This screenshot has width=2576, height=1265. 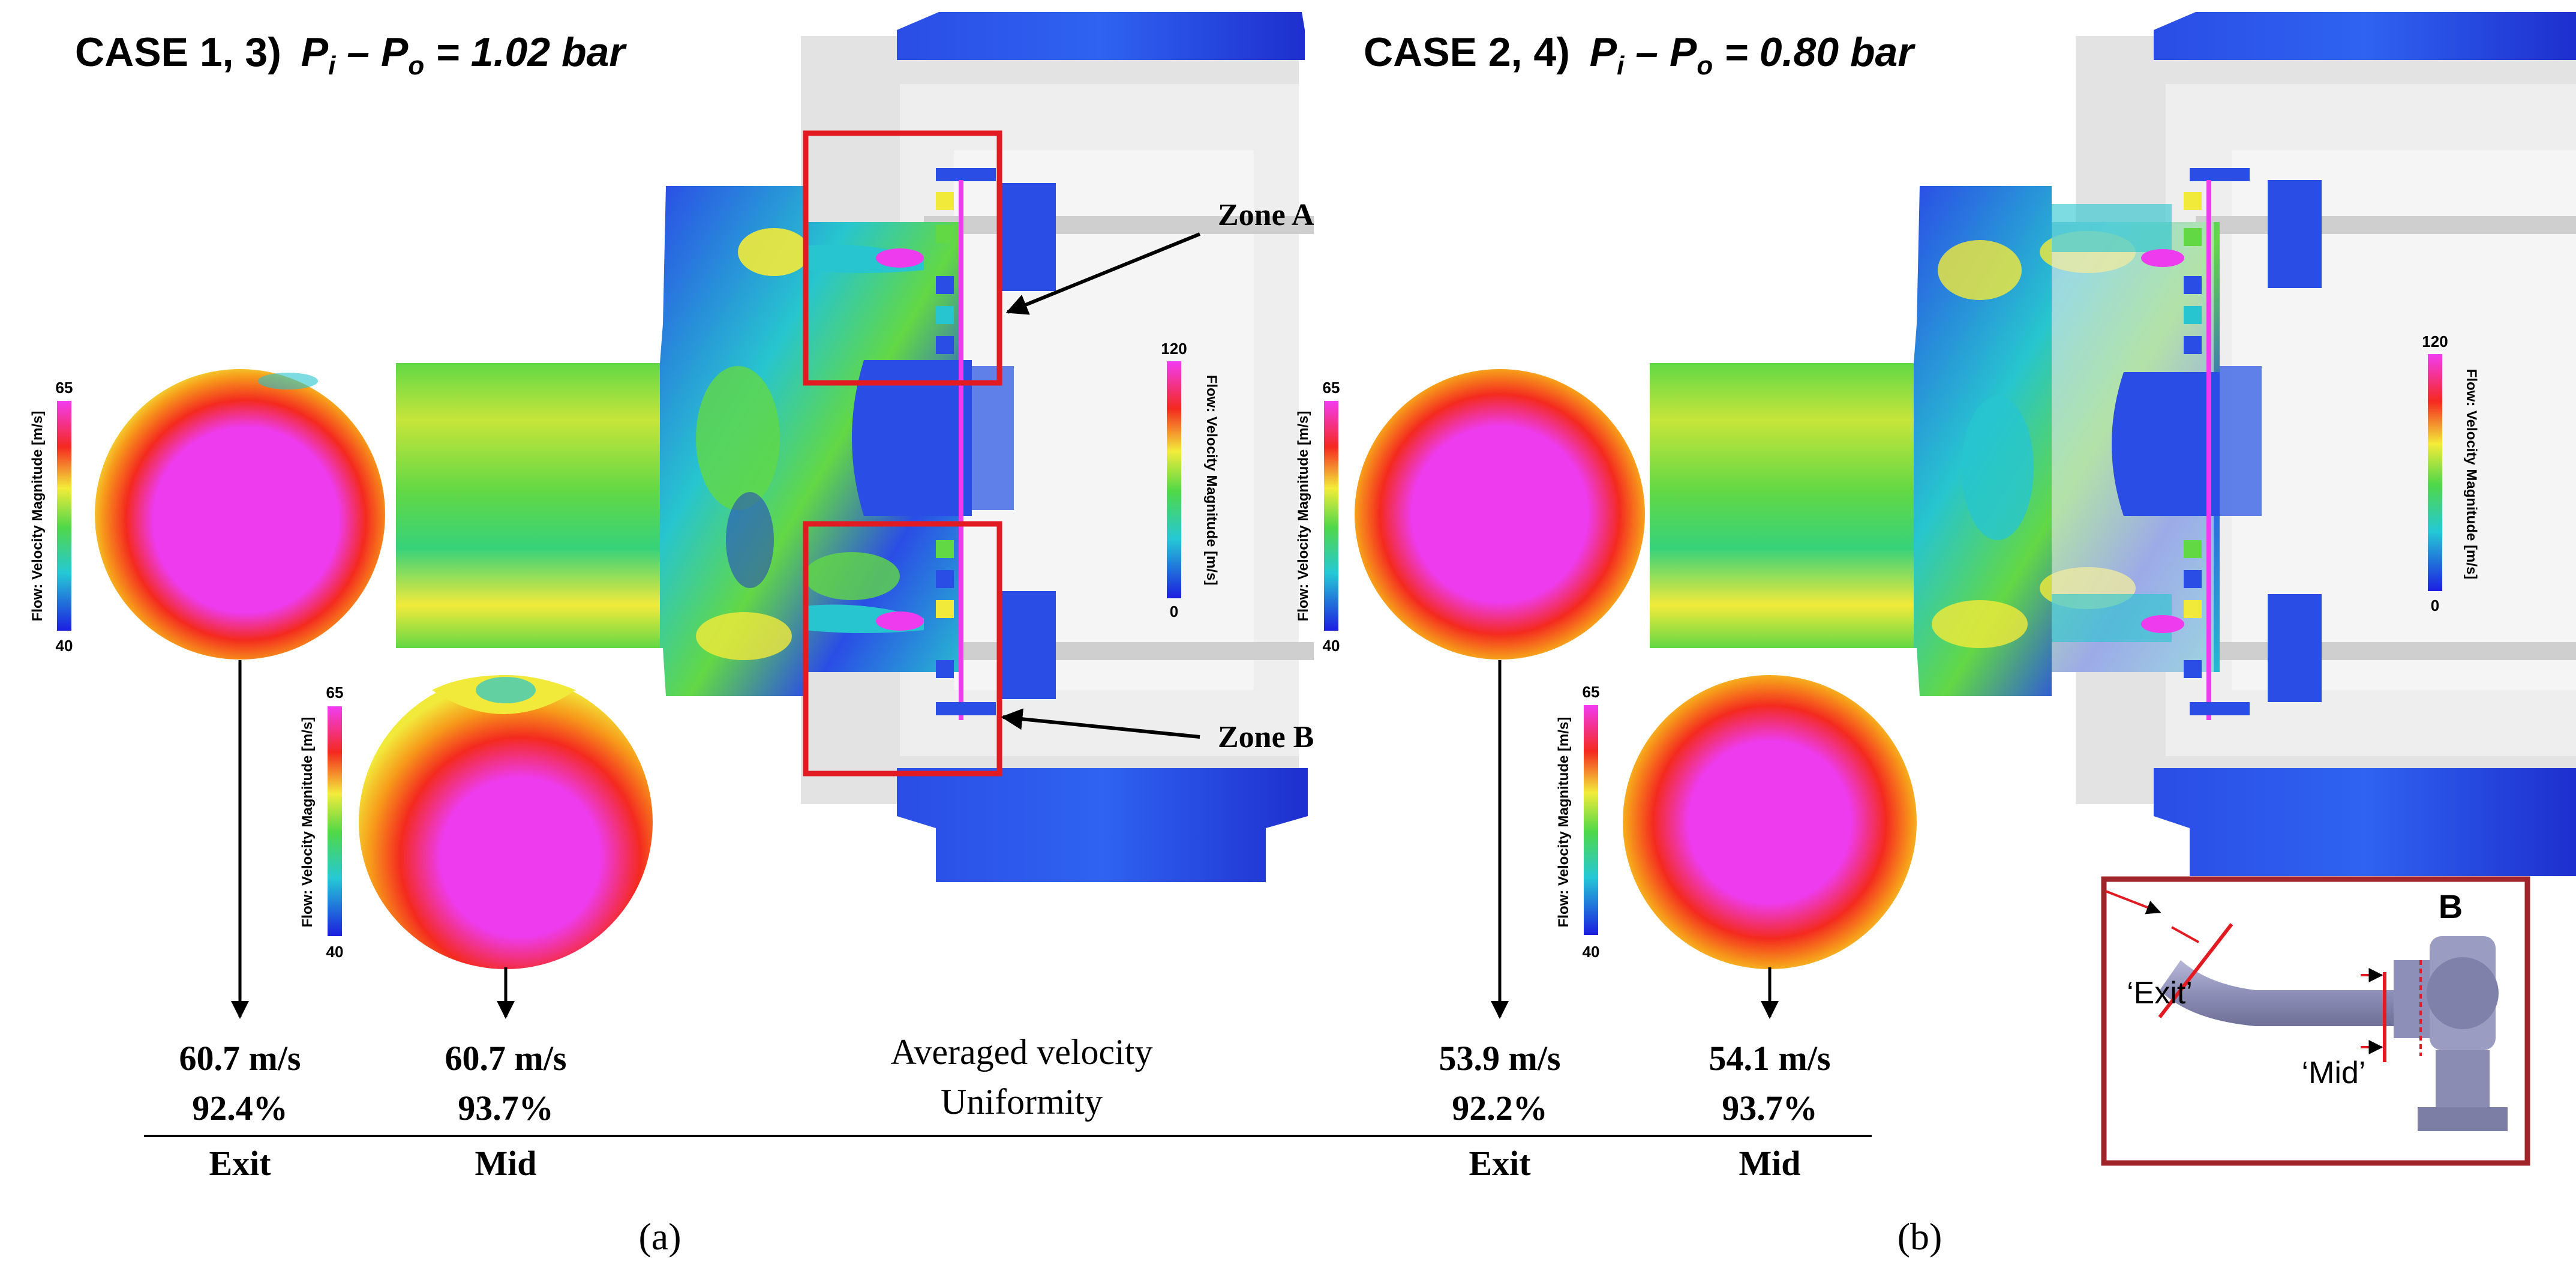 I want to click on inset-pipe, so click(x=2277, y=993).